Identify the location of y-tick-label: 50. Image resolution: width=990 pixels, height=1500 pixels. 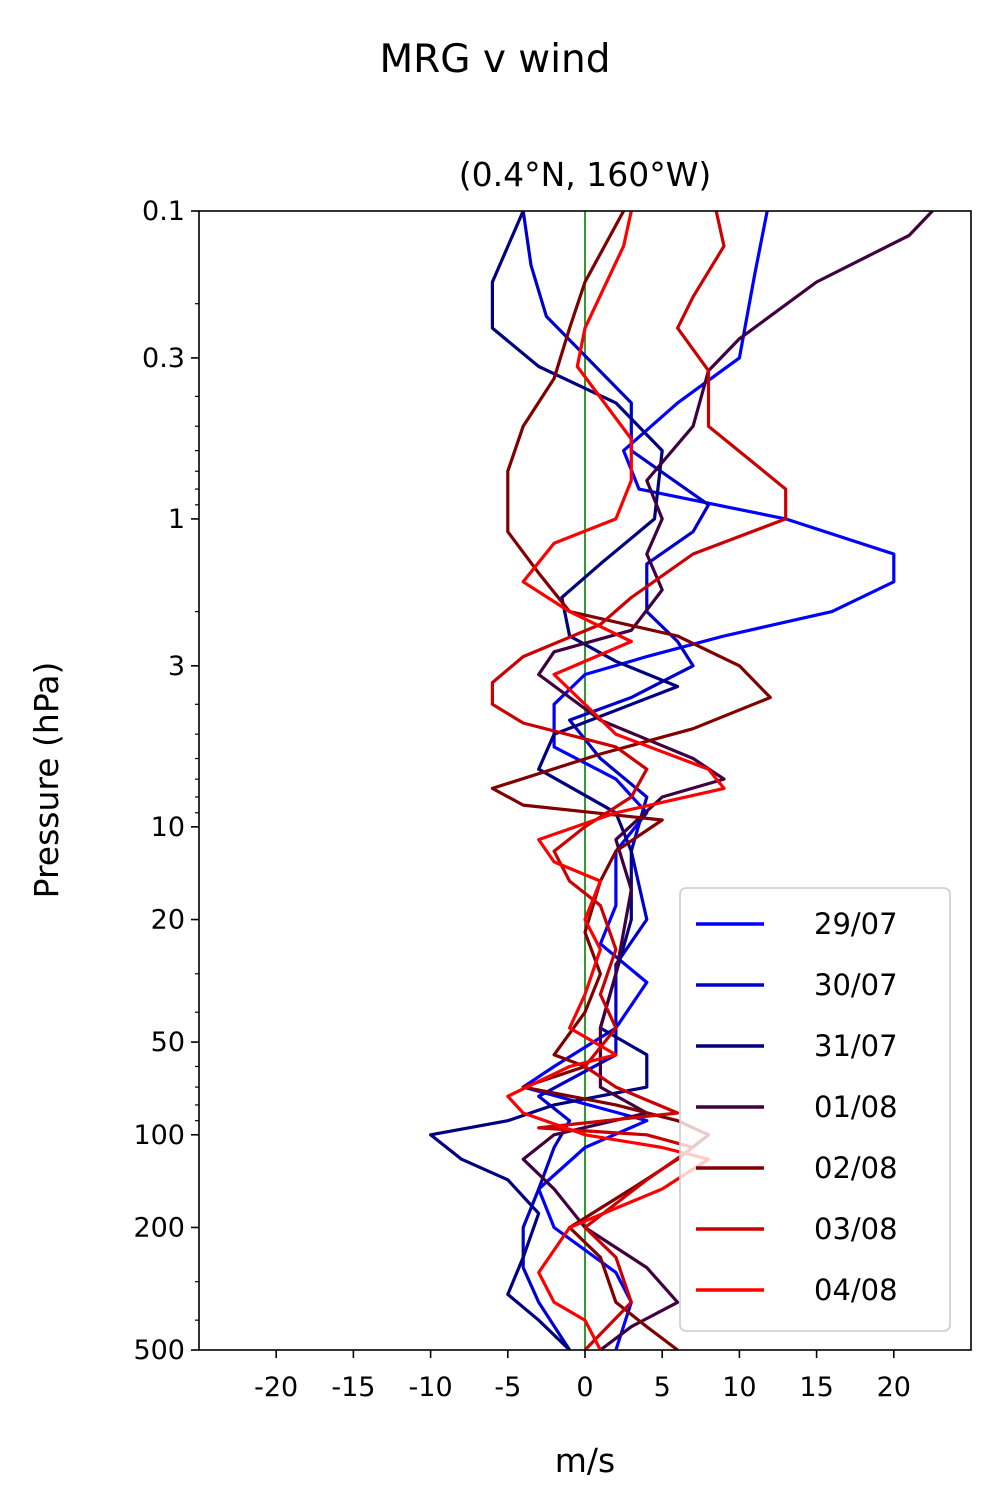
(168, 1042).